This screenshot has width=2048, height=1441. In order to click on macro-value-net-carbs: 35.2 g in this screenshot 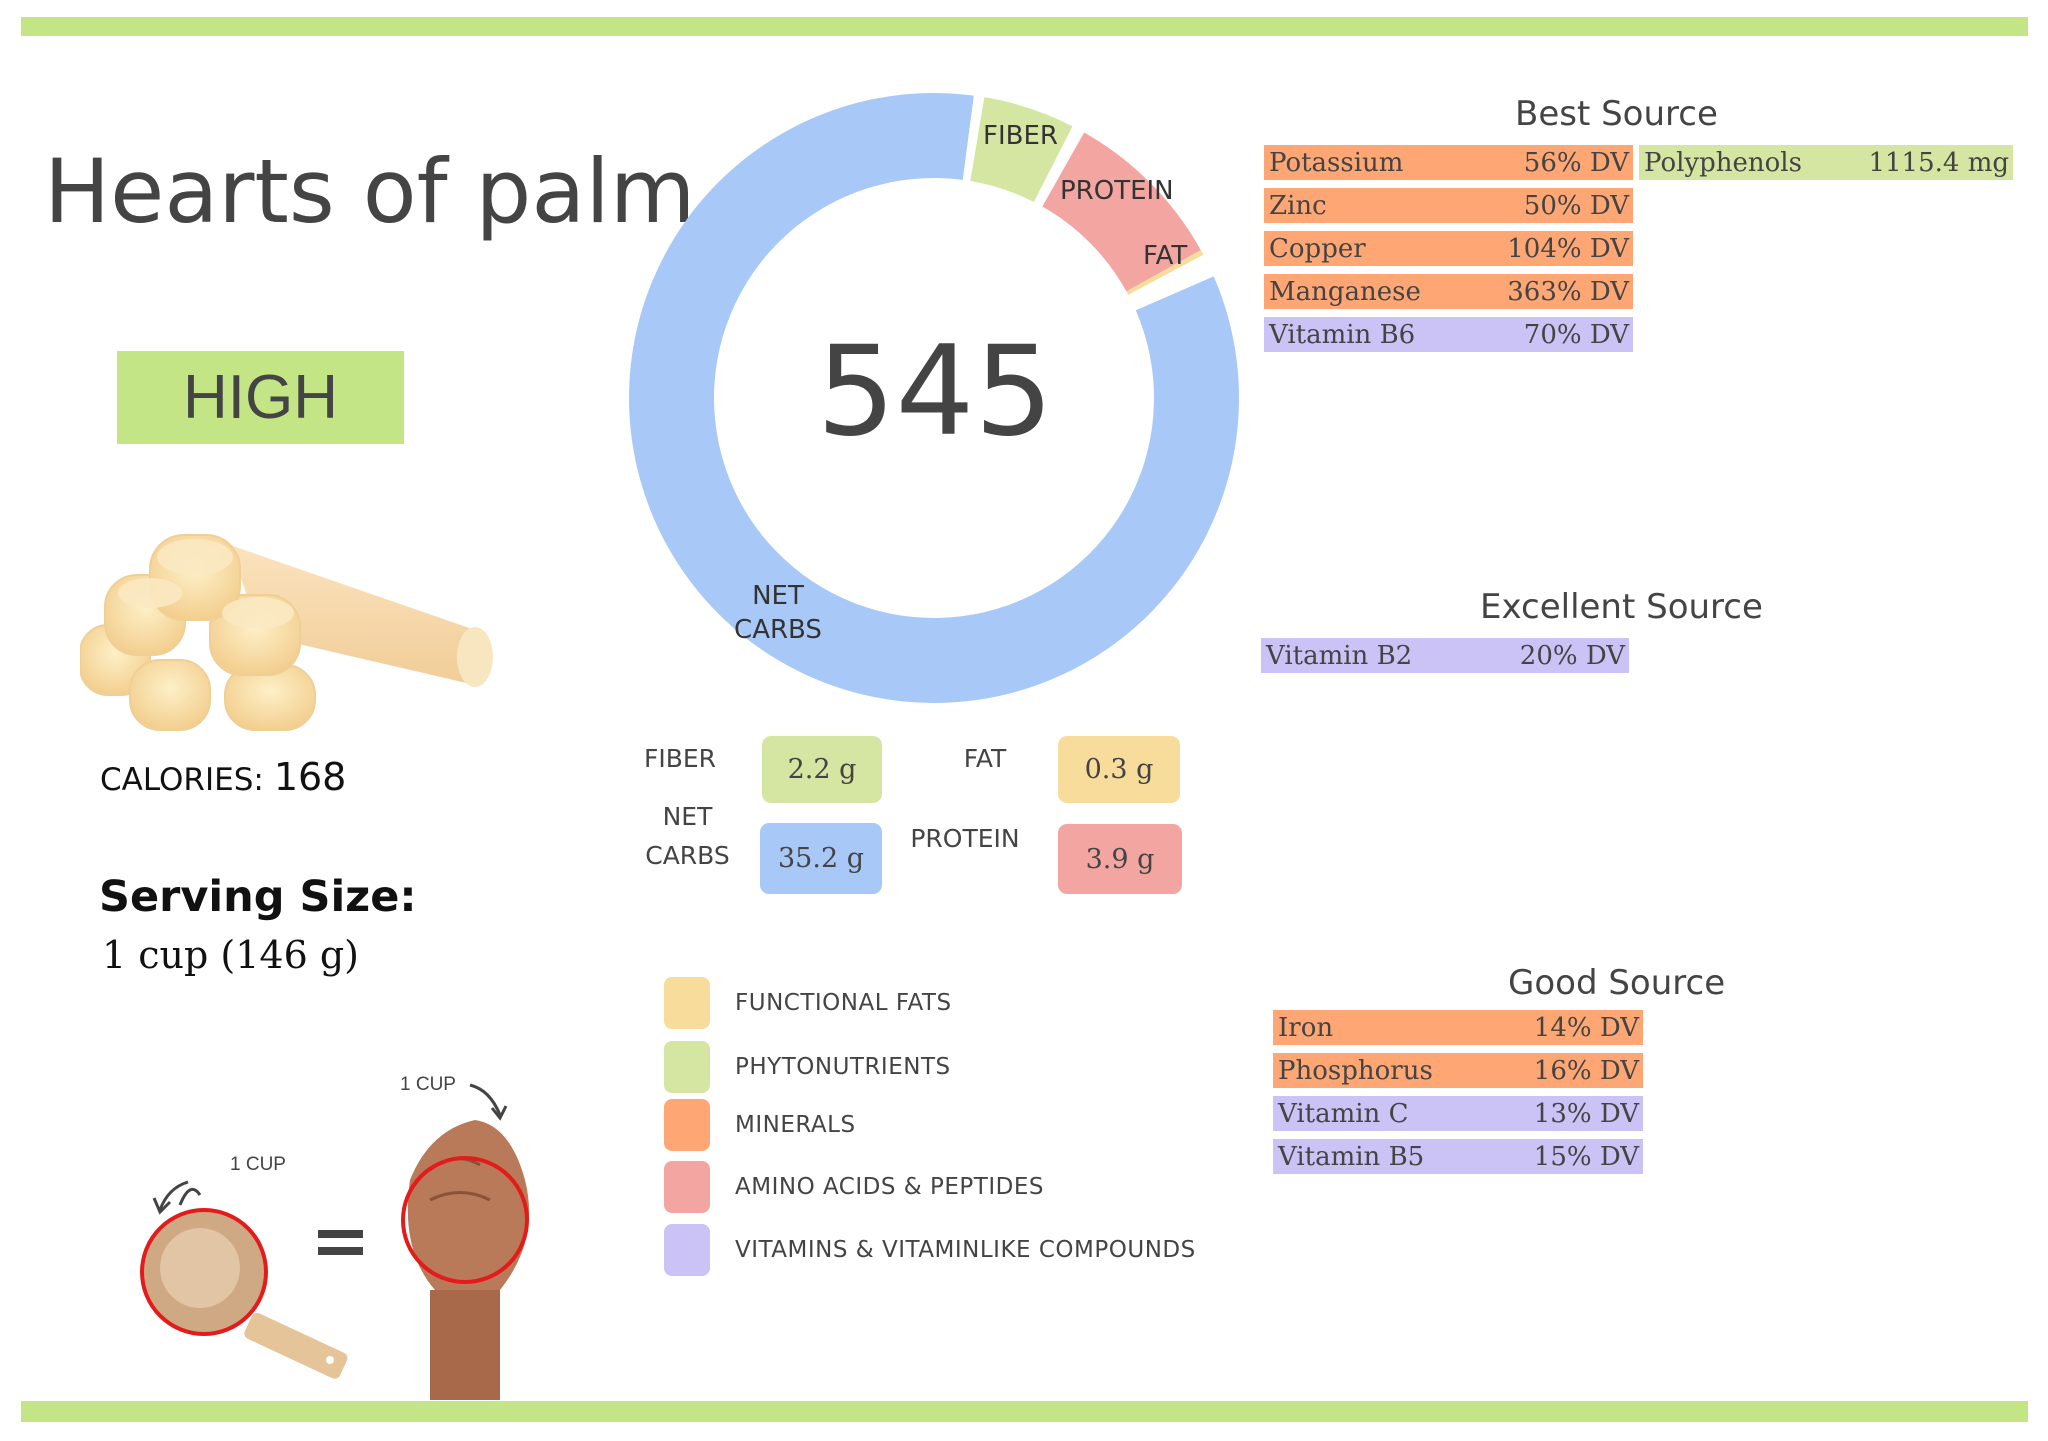, I will do `click(821, 858)`.